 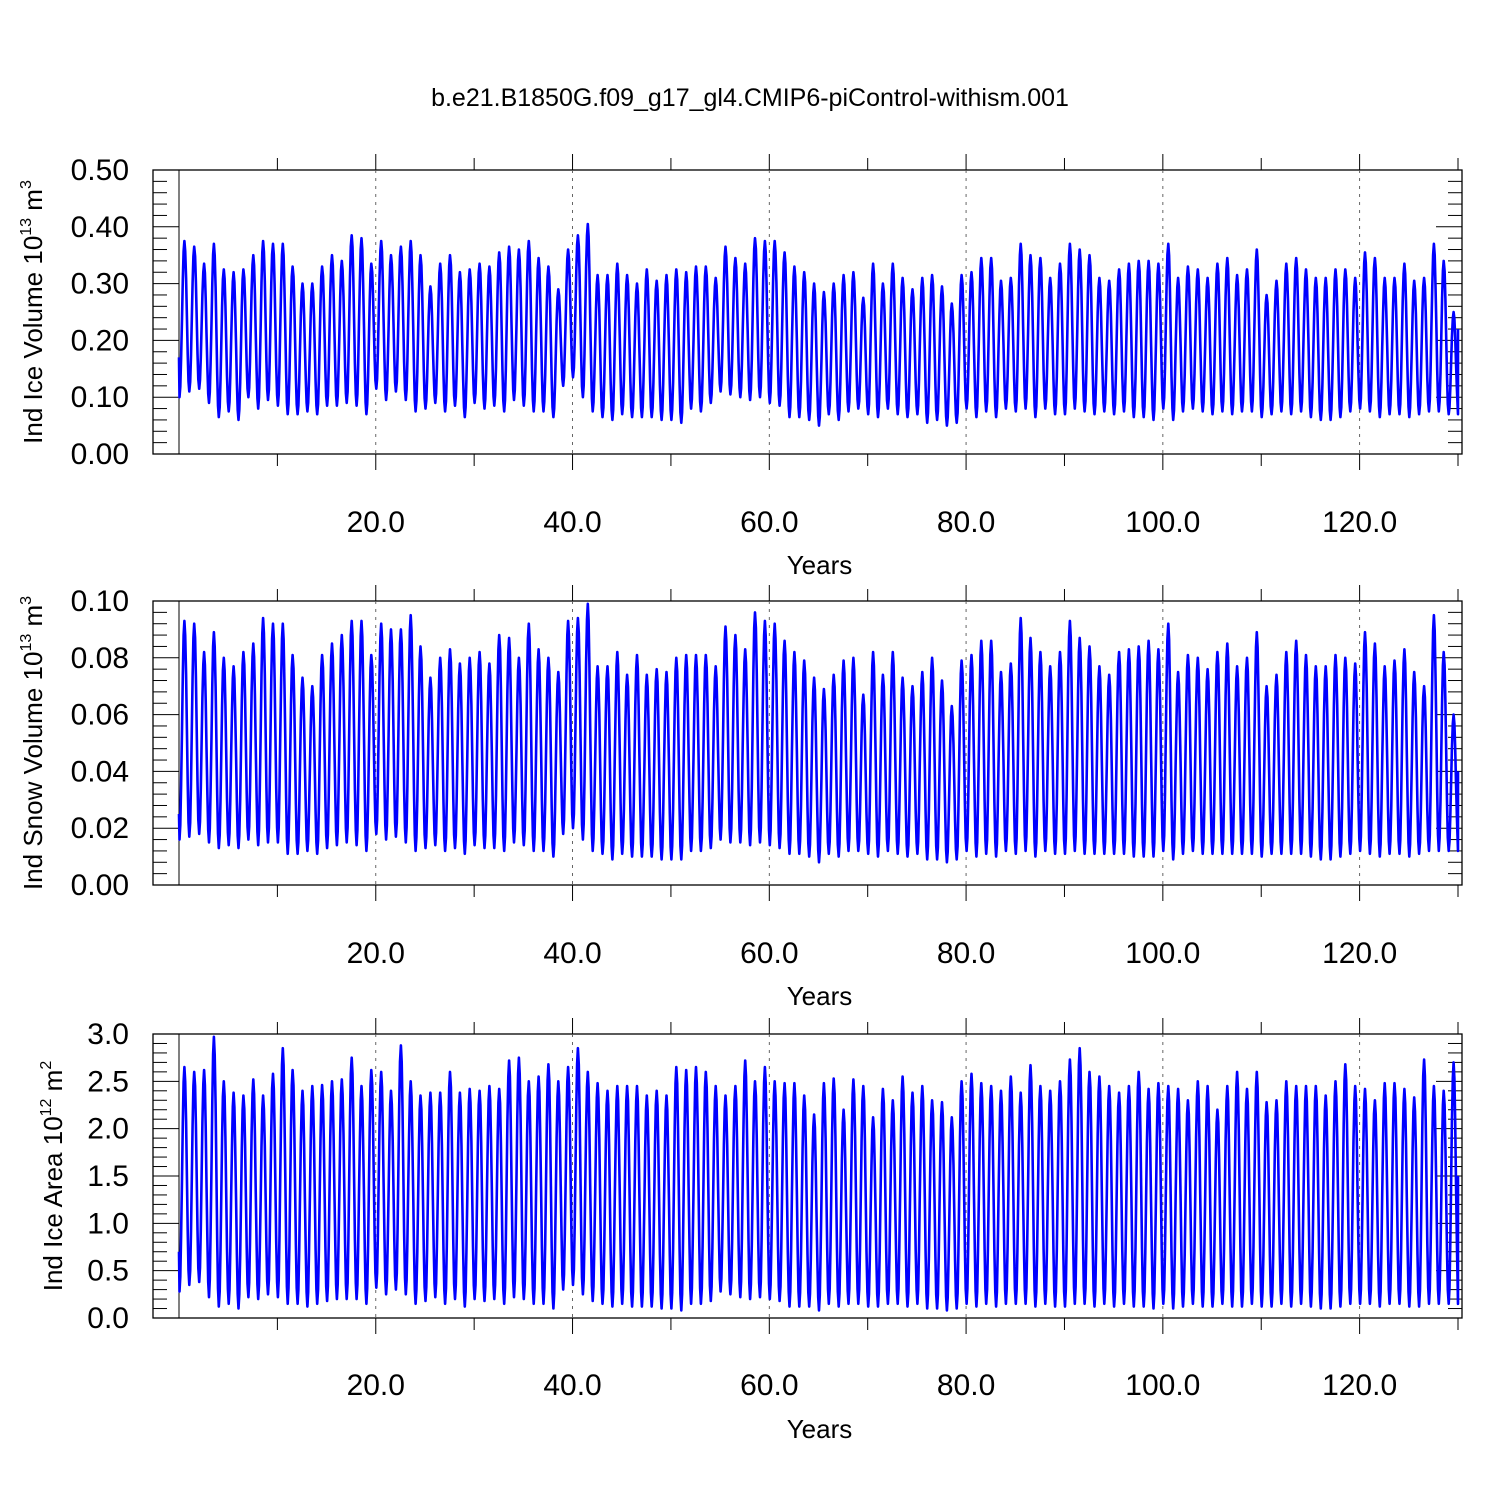 What do you see at coordinates (108, 1271) in the screenshot?
I see `y-tick-label: 0.5` at bounding box center [108, 1271].